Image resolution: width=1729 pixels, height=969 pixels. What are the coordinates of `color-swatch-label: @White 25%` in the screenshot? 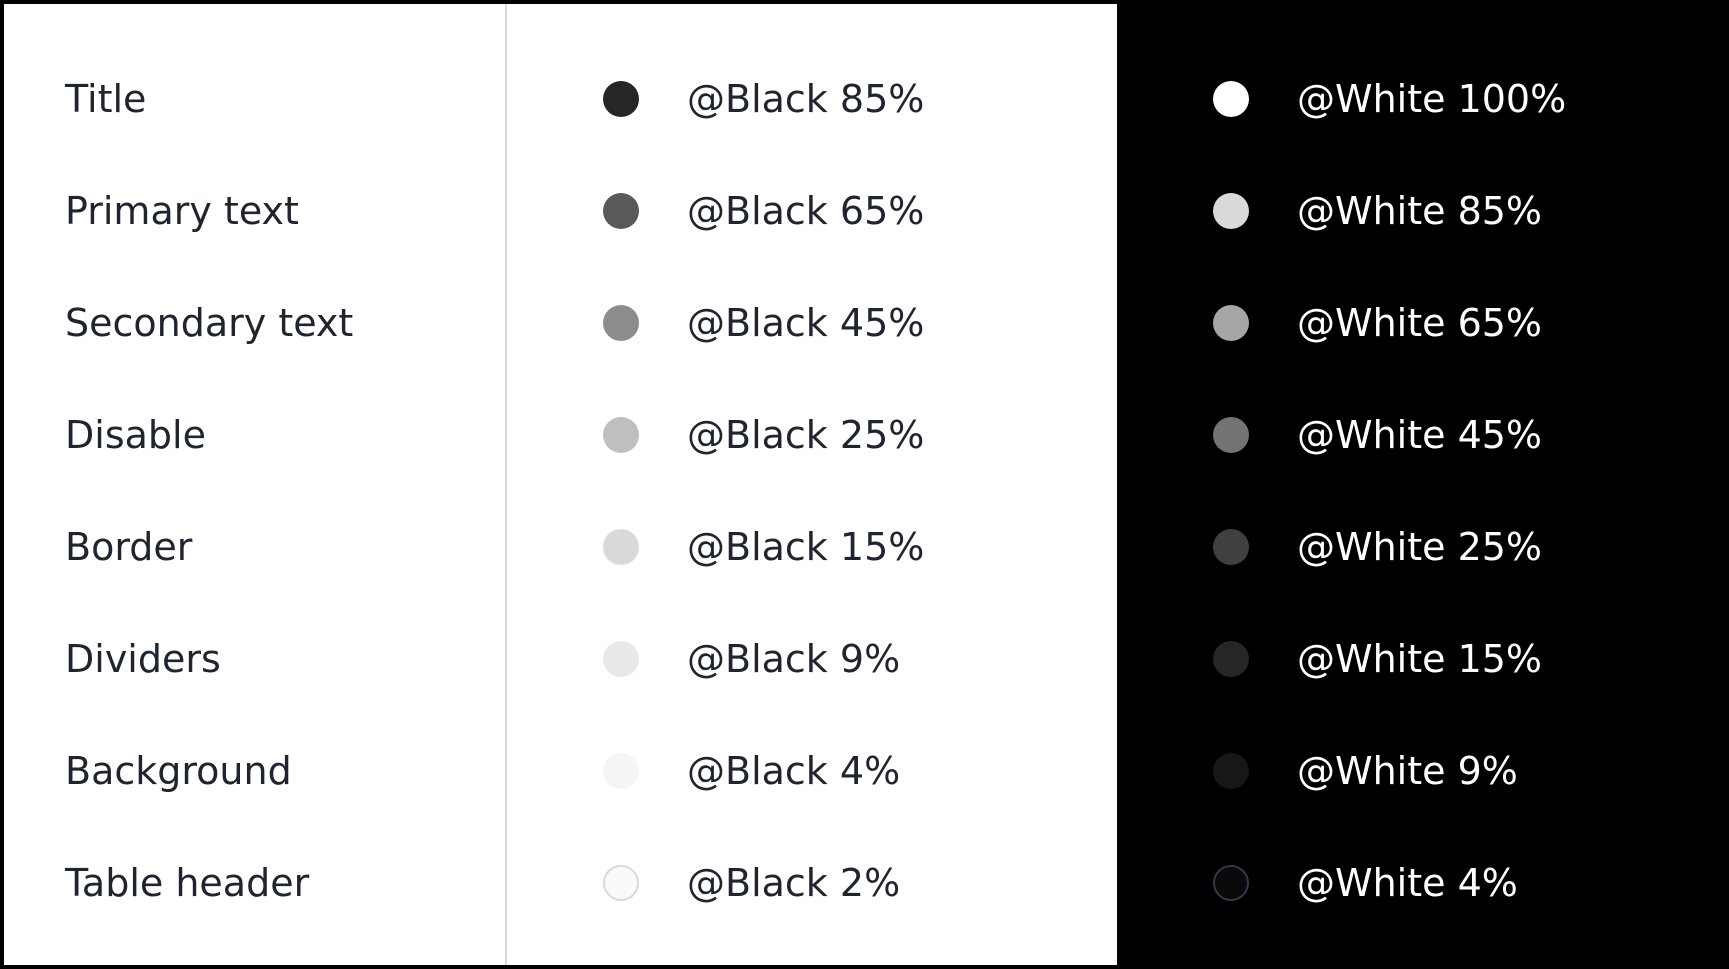 It's located at (1420, 547).